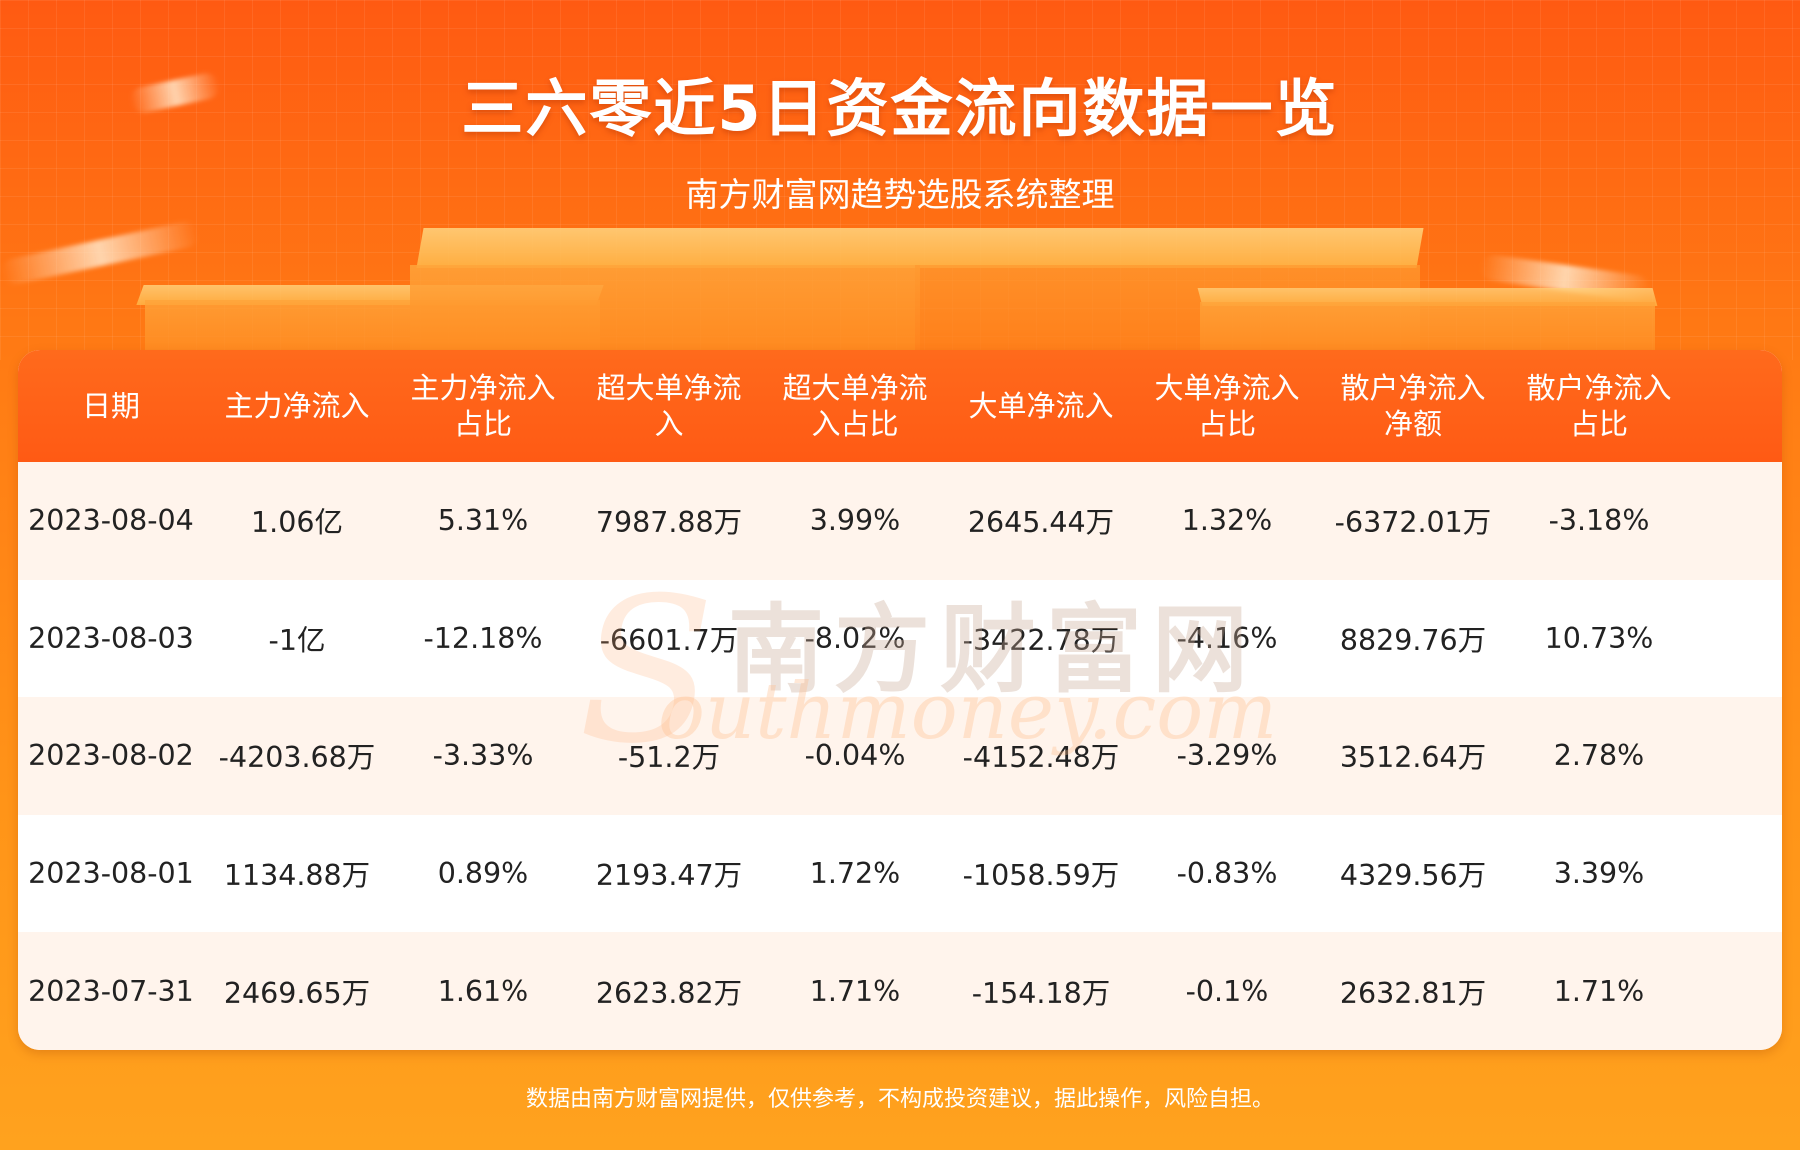  Describe the element at coordinates (1227, 756) in the screenshot. I see `cell-large-ratio: -3.29%` at that location.